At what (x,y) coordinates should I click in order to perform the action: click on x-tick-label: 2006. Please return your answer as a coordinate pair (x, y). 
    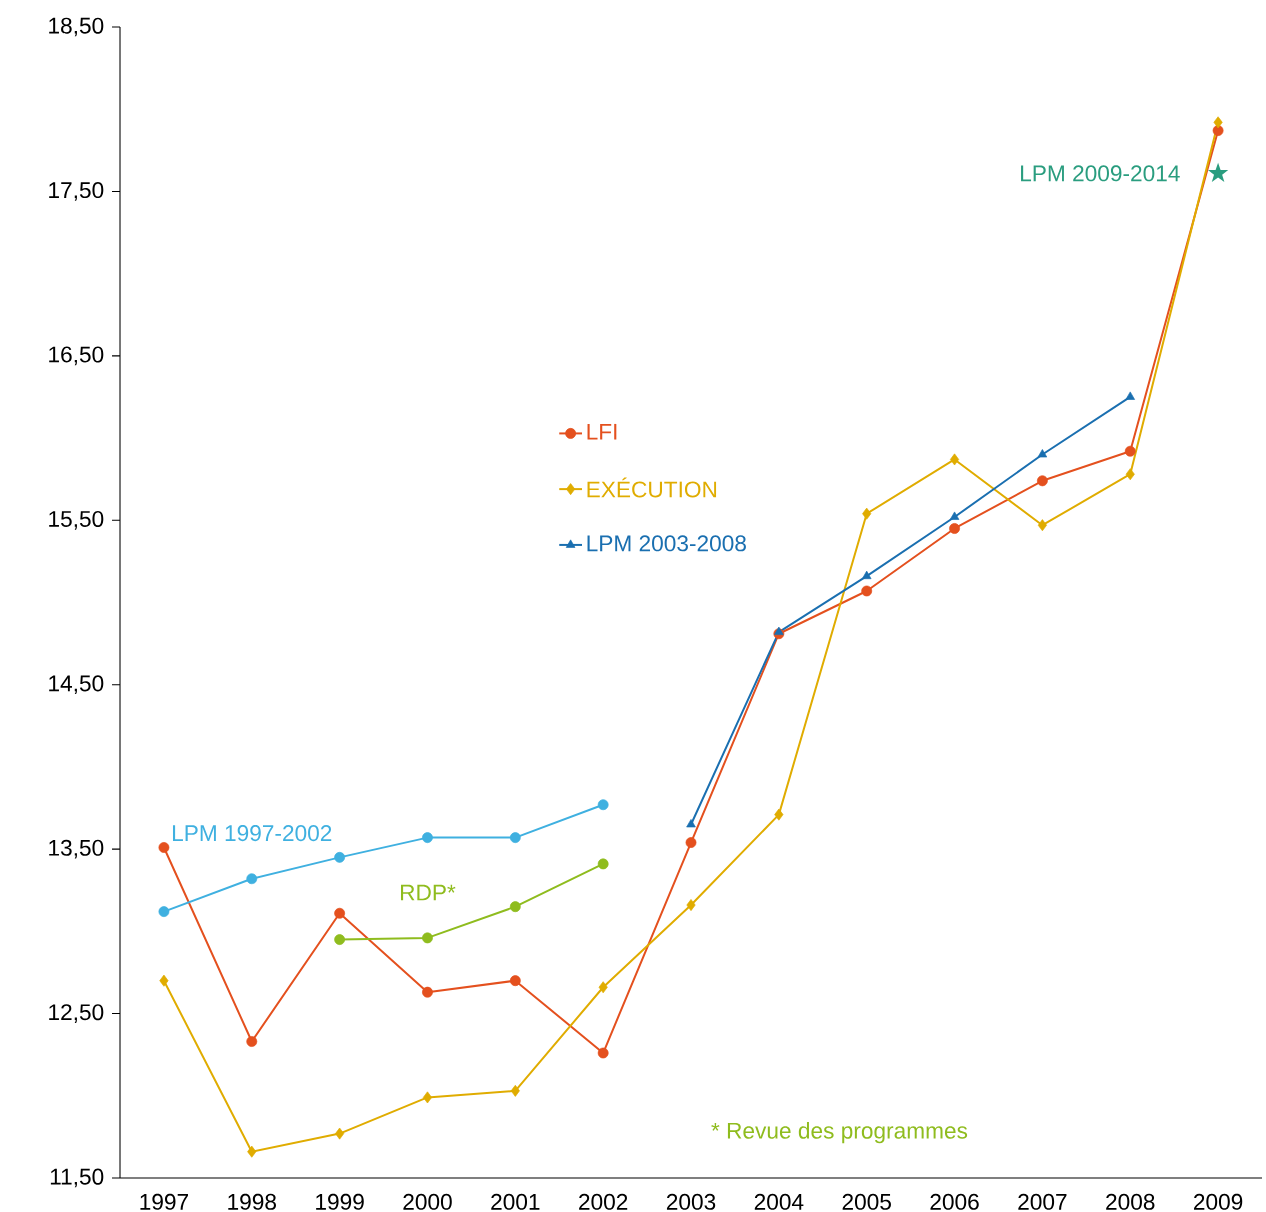
    Looking at the image, I should click on (954, 1201).